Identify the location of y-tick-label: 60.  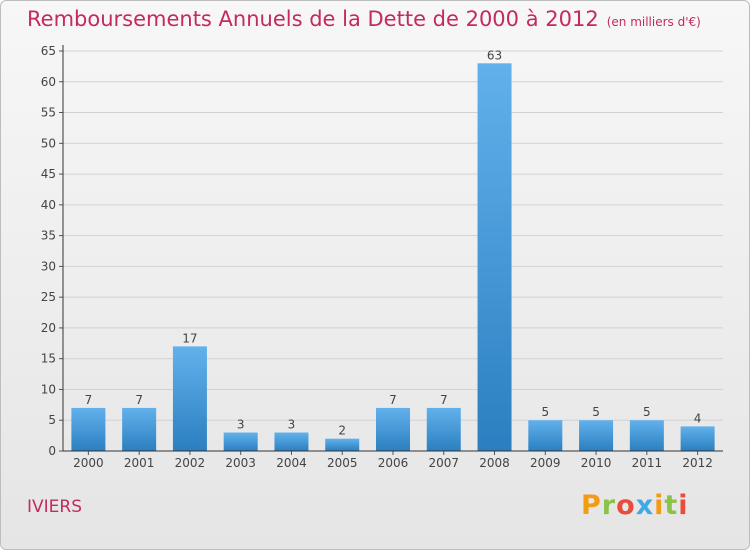
(48, 82).